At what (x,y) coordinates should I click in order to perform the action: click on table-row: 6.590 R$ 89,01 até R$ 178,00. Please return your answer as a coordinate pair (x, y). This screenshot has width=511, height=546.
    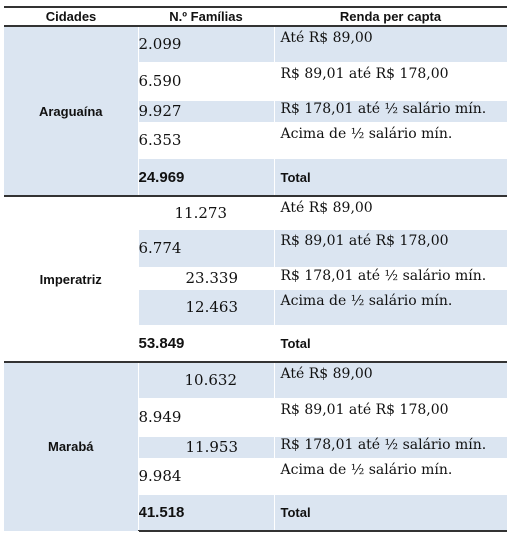
    Looking at the image, I should click on (255, 81).